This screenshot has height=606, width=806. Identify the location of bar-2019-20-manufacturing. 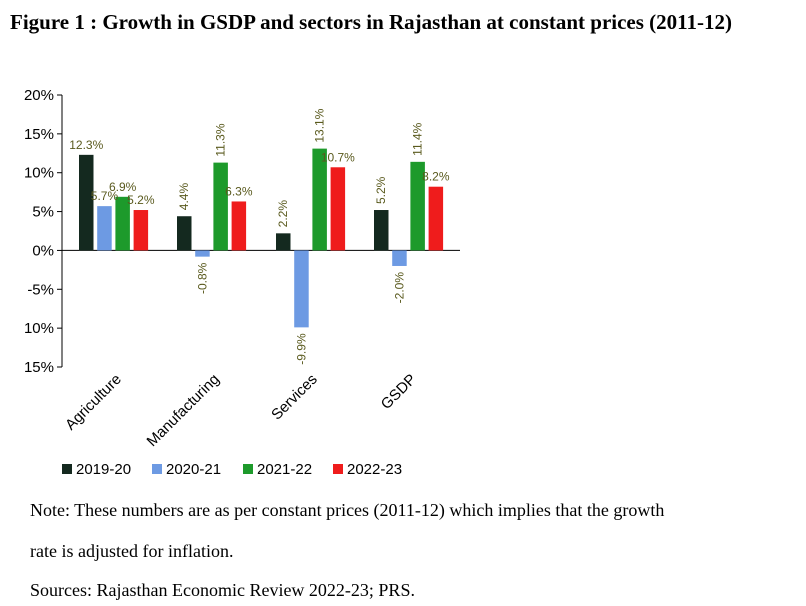
(184, 233).